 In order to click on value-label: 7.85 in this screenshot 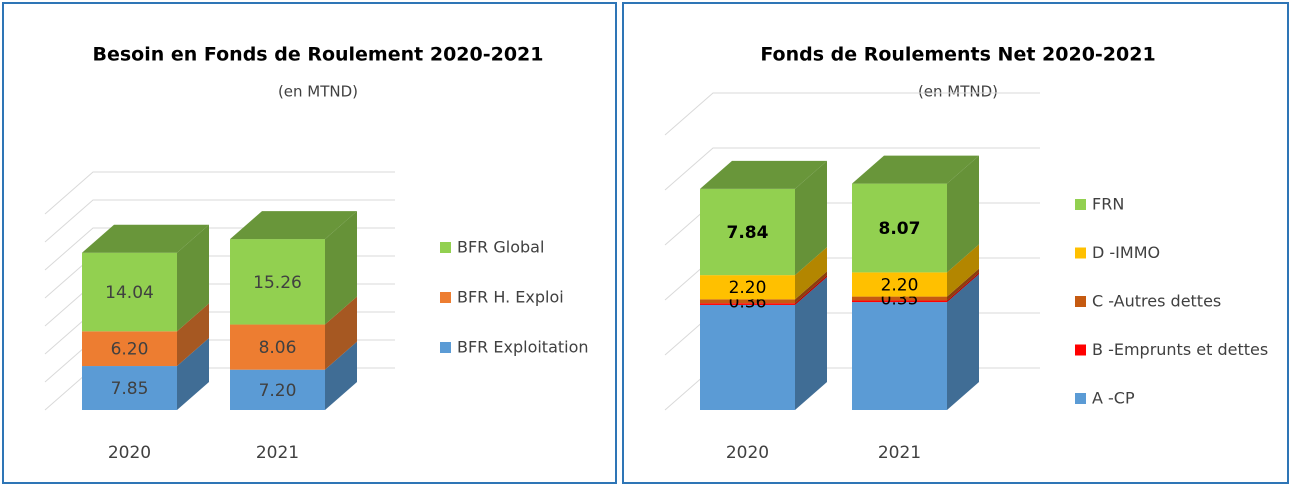, I will do `click(130, 389)`.